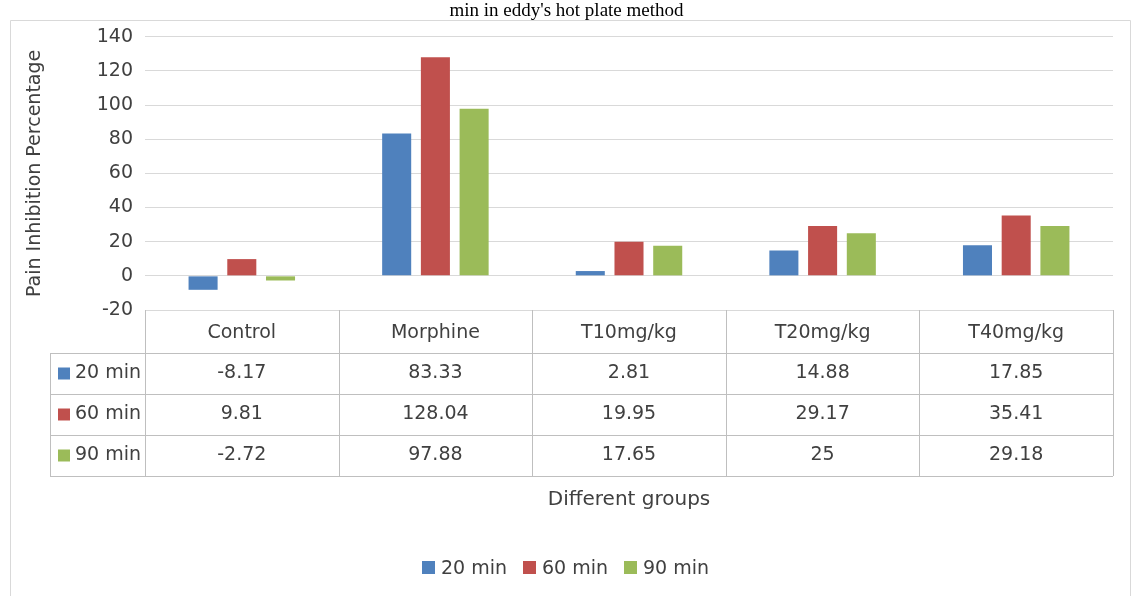 This screenshot has width=1131, height=596. What do you see at coordinates (33, 173) in the screenshot?
I see `y-axis-title: Pain Inhibition Percentage` at bounding box center [33, 173].